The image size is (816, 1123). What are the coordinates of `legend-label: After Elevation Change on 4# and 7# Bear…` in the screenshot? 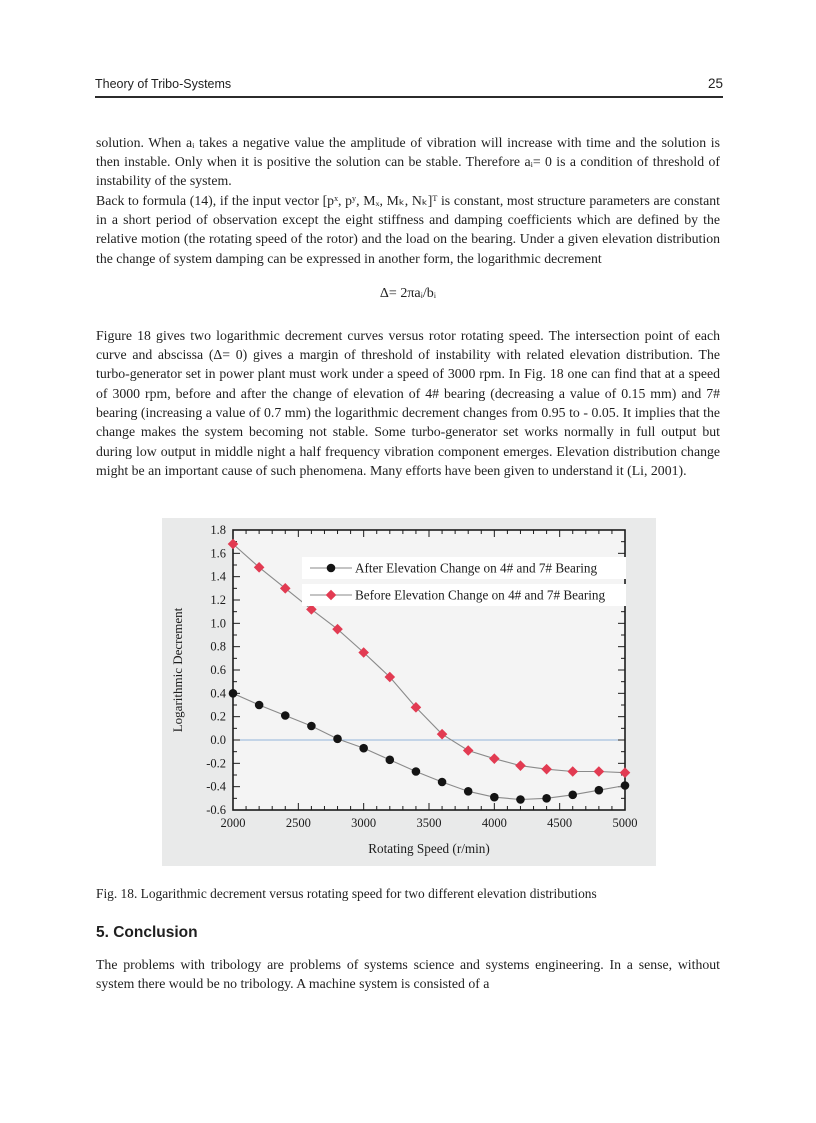 It's located at (476, 568).